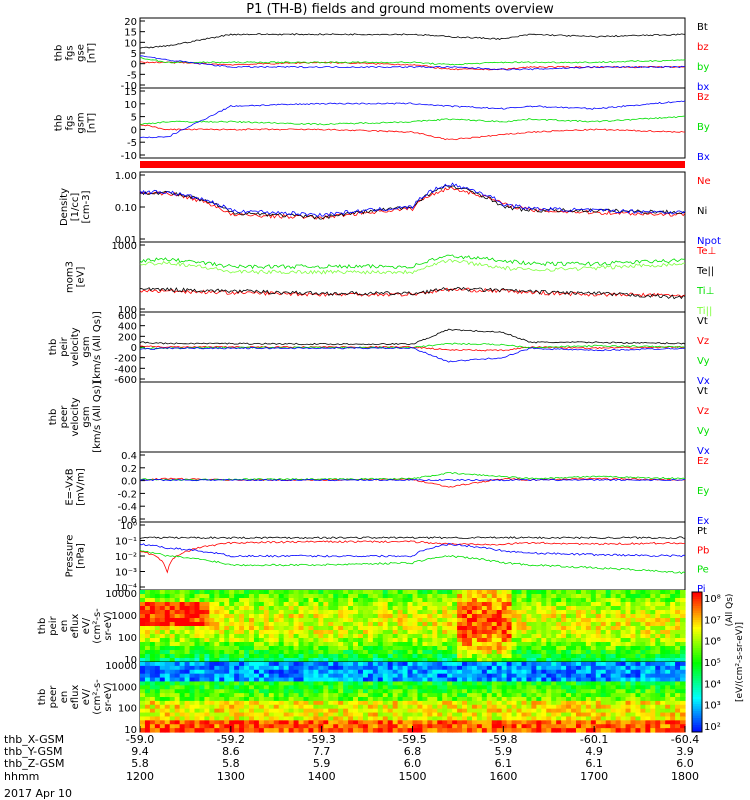 The width and height of the screenshot is (750, 800). Describe the element at coordinates (697, 621) in the screenshot. I see `colorbar-cell` at that location.